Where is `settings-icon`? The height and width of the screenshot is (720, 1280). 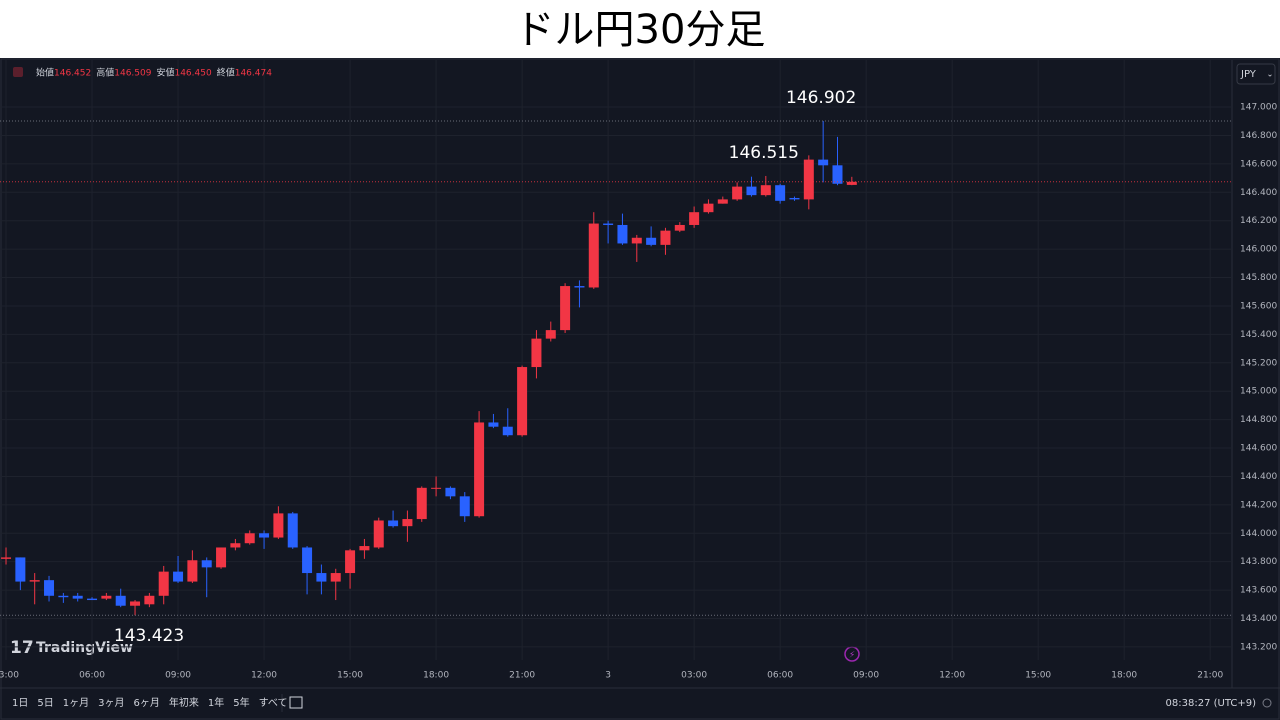
settings-icon is located at coordinates (1267, 703).